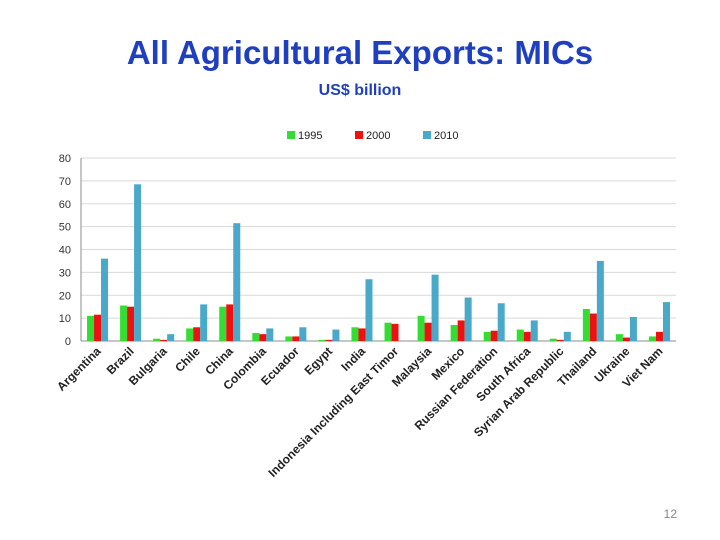 The height and width of the screenshot is (540, 720). What do you see at coordinates (171, 337) in the screenshot?
I see `bar-bulgaria-2010` at bounding box center [171, 337].